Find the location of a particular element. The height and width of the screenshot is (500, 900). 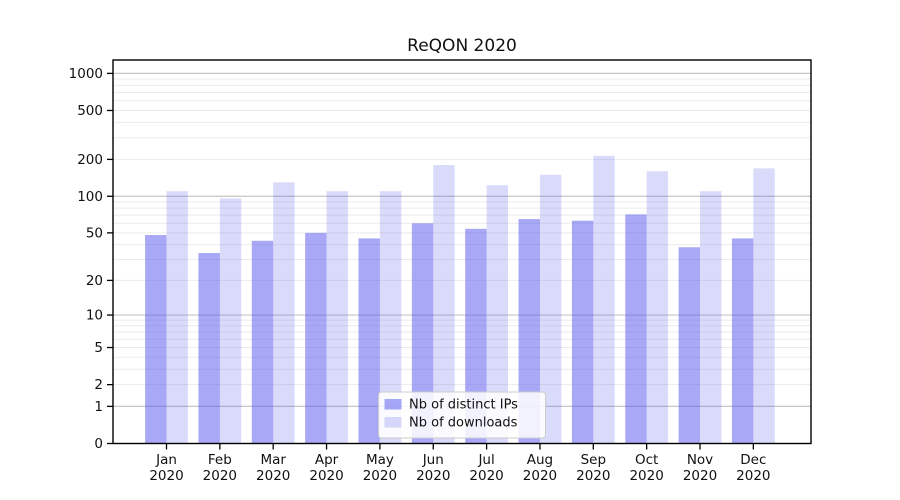

bar-downloads-jan is located at coordinates (177, 317).